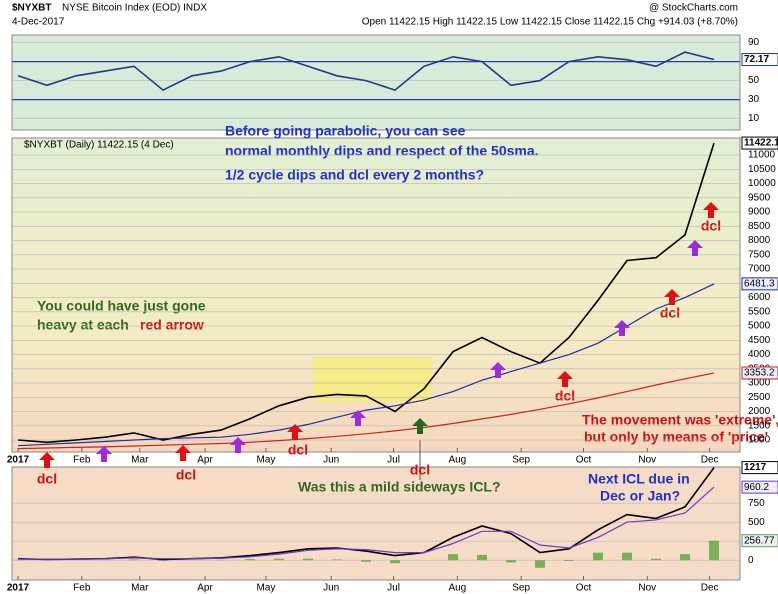 The image size is (778, 594). What do you see at coordinates (759, 226) in the screenshot?
I see `y-tick-label: 8500` at bounding box center [759, 226].